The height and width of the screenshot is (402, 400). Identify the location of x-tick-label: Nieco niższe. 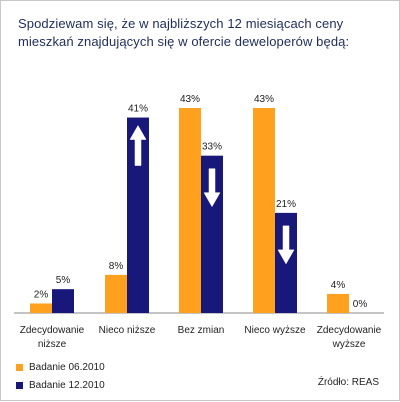
(127, 330).